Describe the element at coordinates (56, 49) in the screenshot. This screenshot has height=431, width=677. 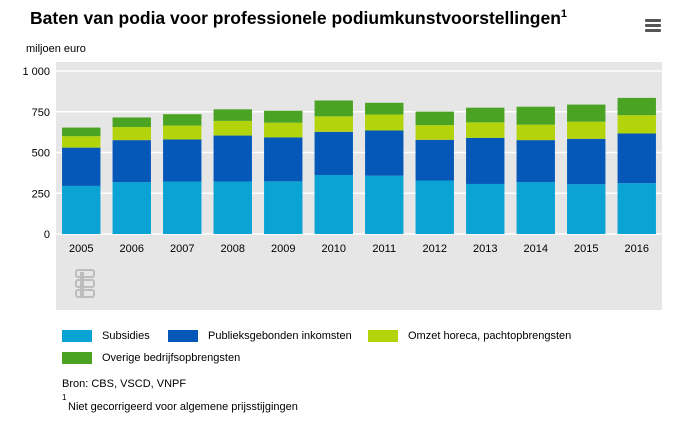
I see `y-axis-unit-label: miljoen euro` at that location.